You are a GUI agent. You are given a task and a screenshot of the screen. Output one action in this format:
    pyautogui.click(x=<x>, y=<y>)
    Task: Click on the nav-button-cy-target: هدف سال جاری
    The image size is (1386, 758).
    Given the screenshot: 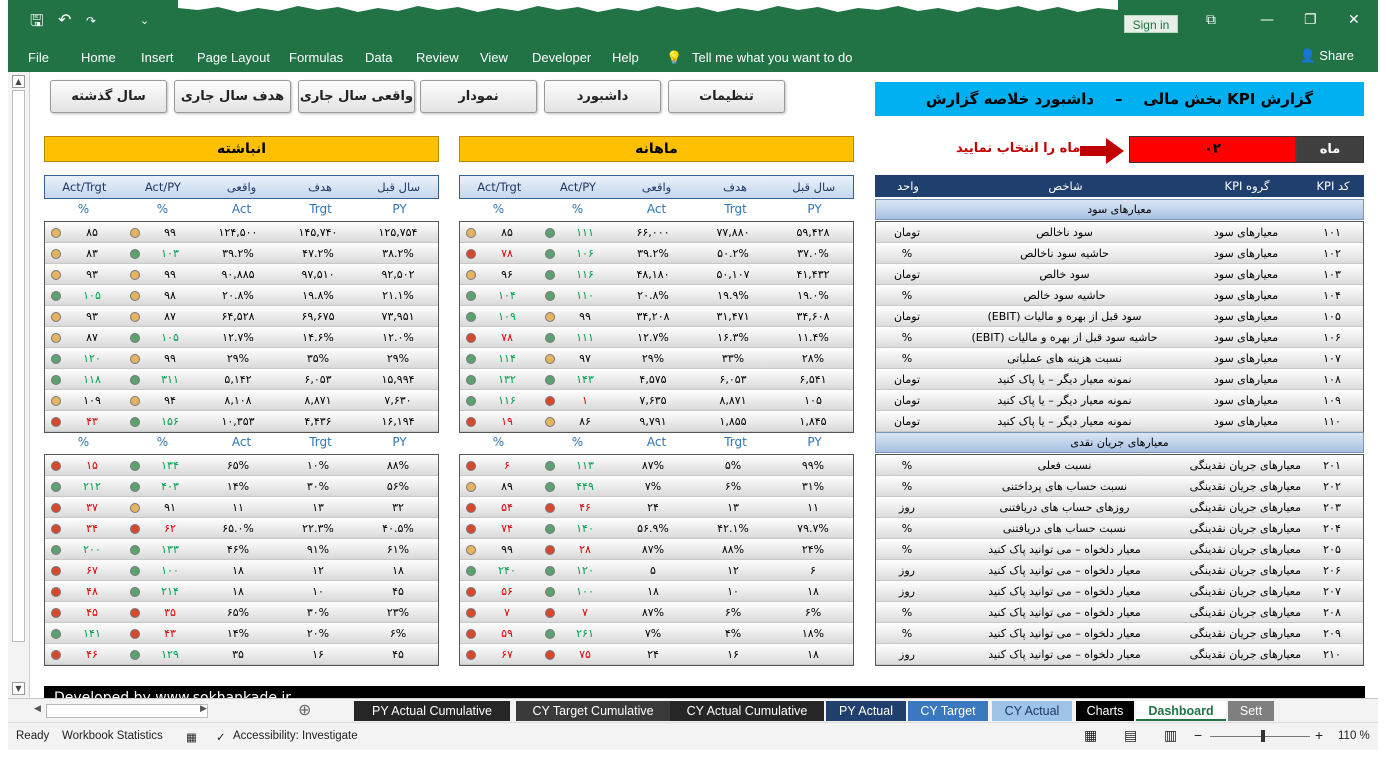 What is the action you would take?
    pyautogui.click(x=232, y=96)
    